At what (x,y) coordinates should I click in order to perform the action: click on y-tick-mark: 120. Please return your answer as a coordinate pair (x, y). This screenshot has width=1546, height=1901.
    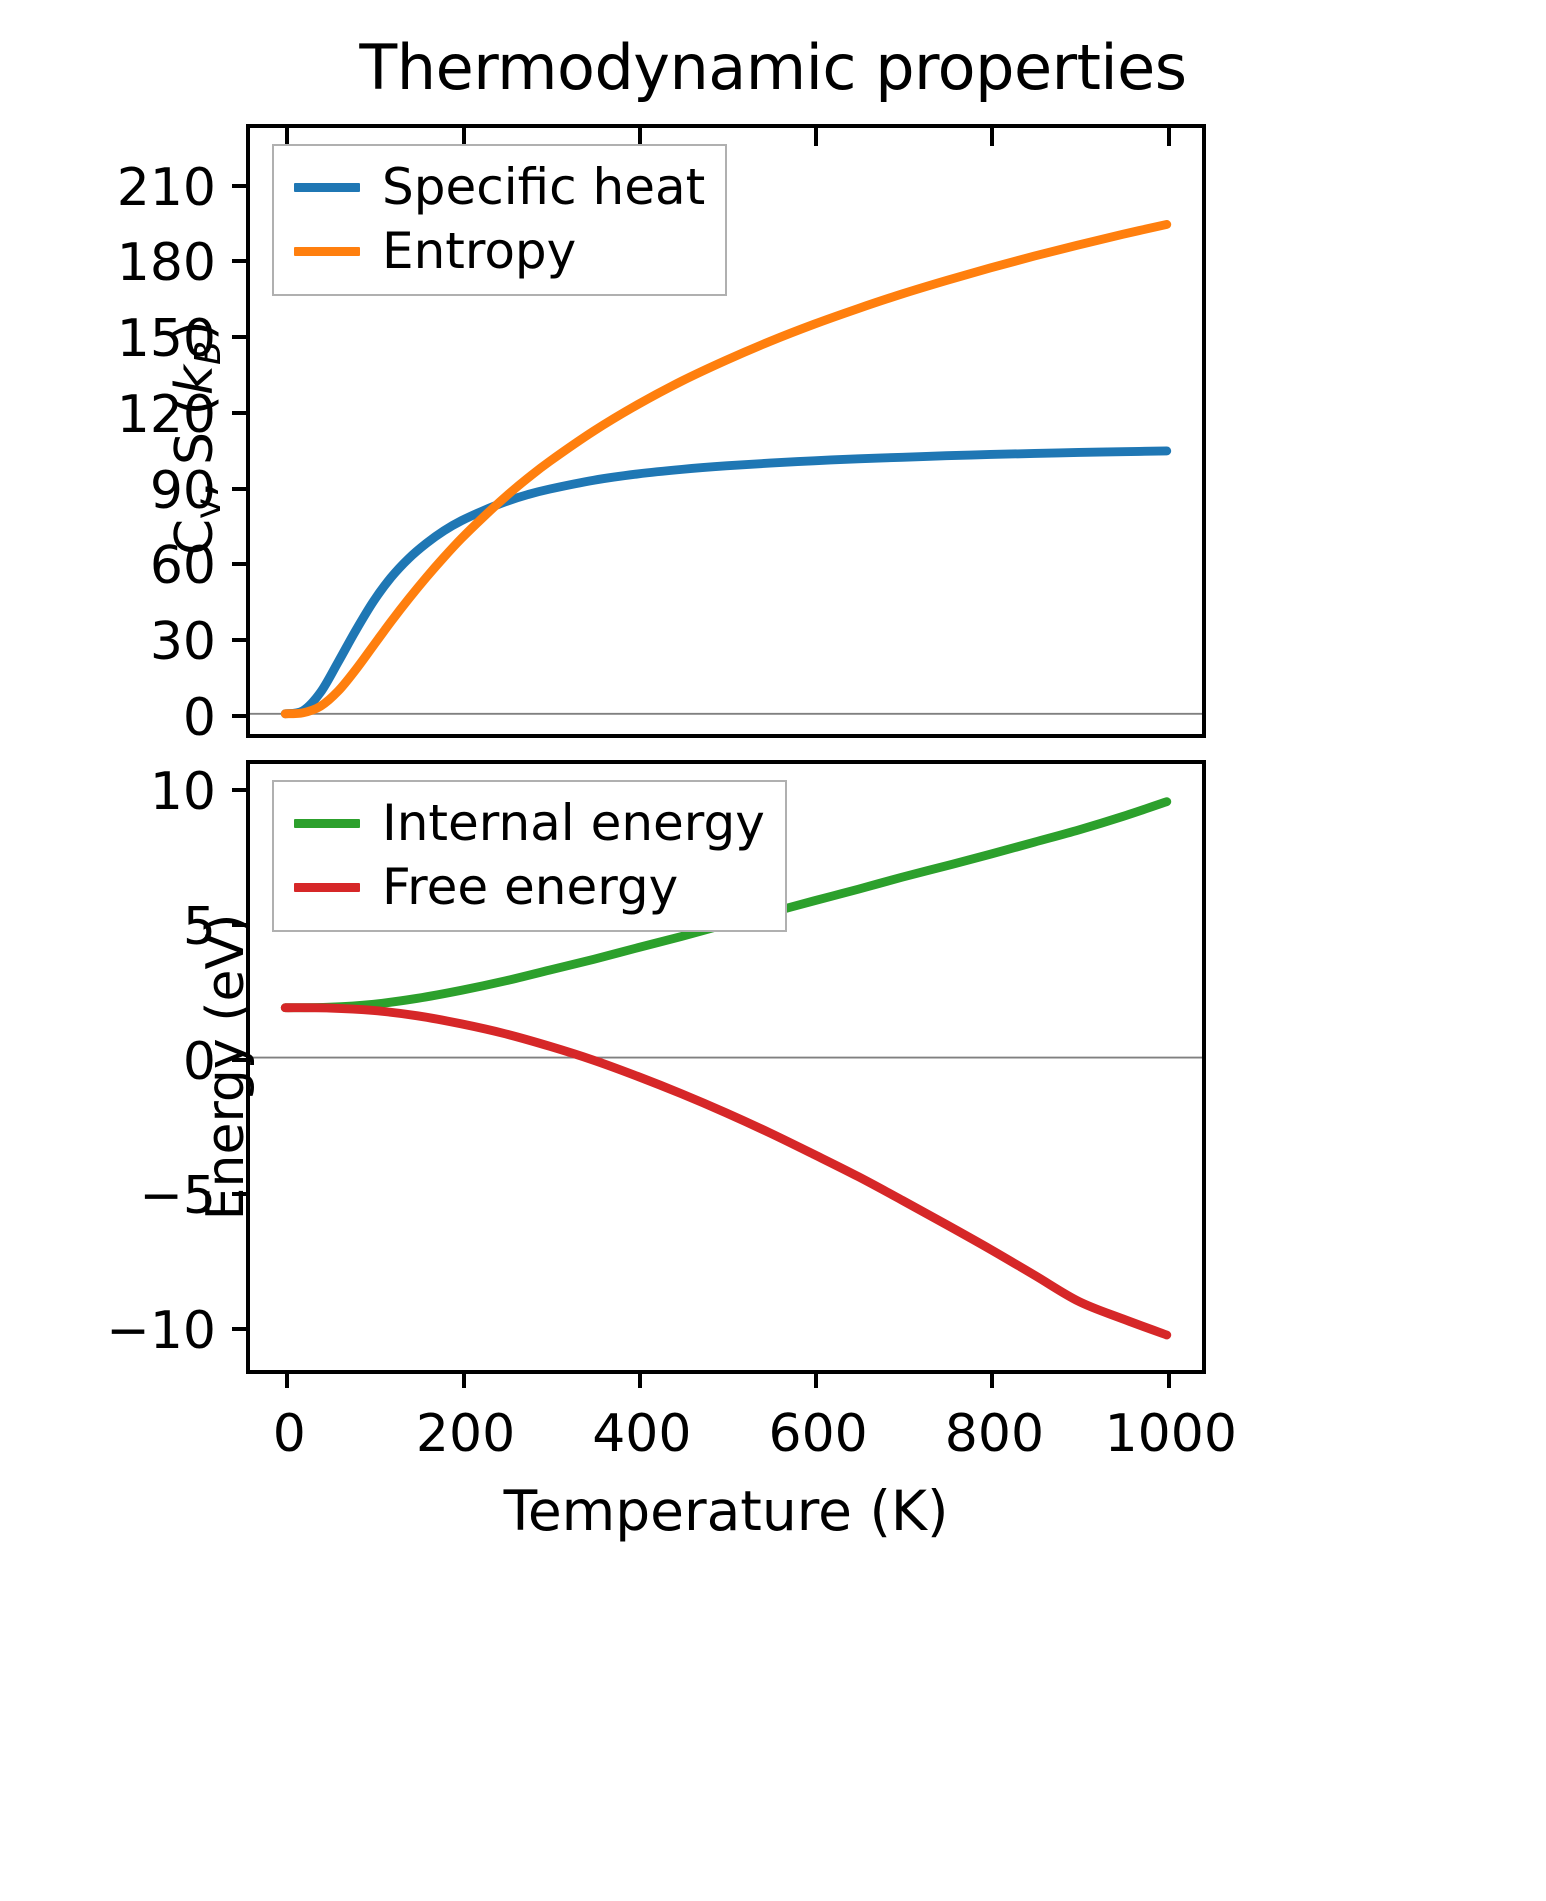
    Looking at the image, I should click on (183, 415).